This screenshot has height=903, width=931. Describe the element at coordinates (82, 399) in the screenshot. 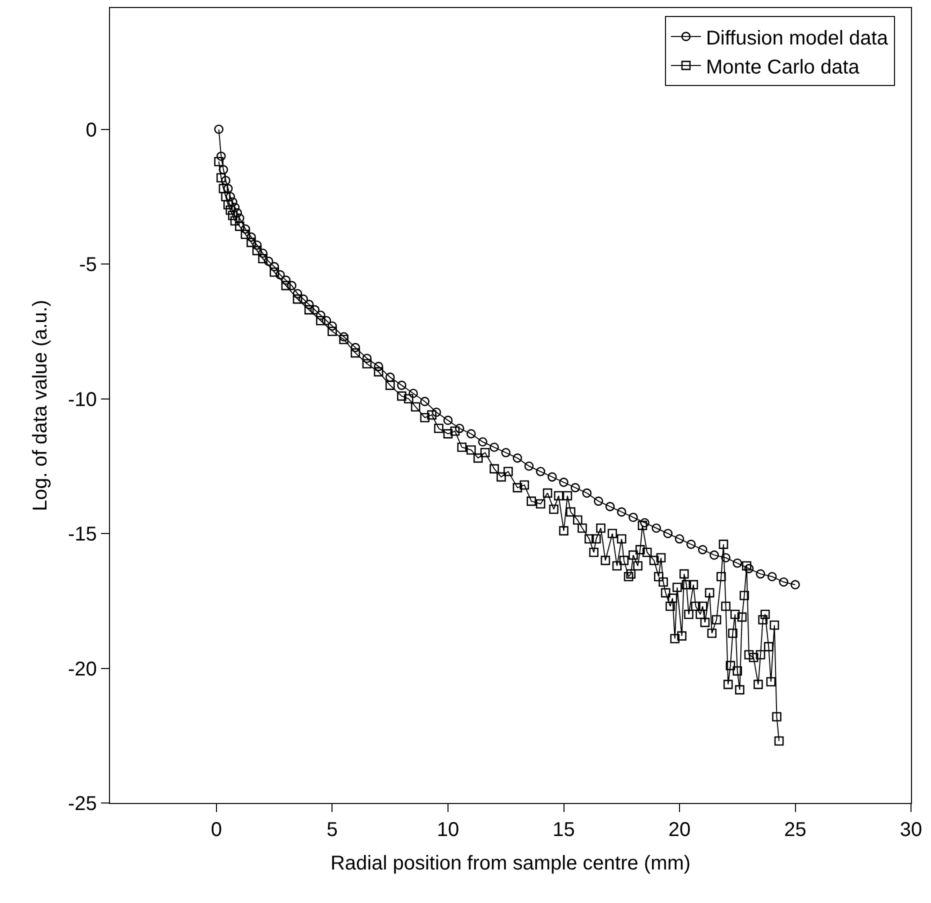

I see `y-tick-label: -10` at that location.